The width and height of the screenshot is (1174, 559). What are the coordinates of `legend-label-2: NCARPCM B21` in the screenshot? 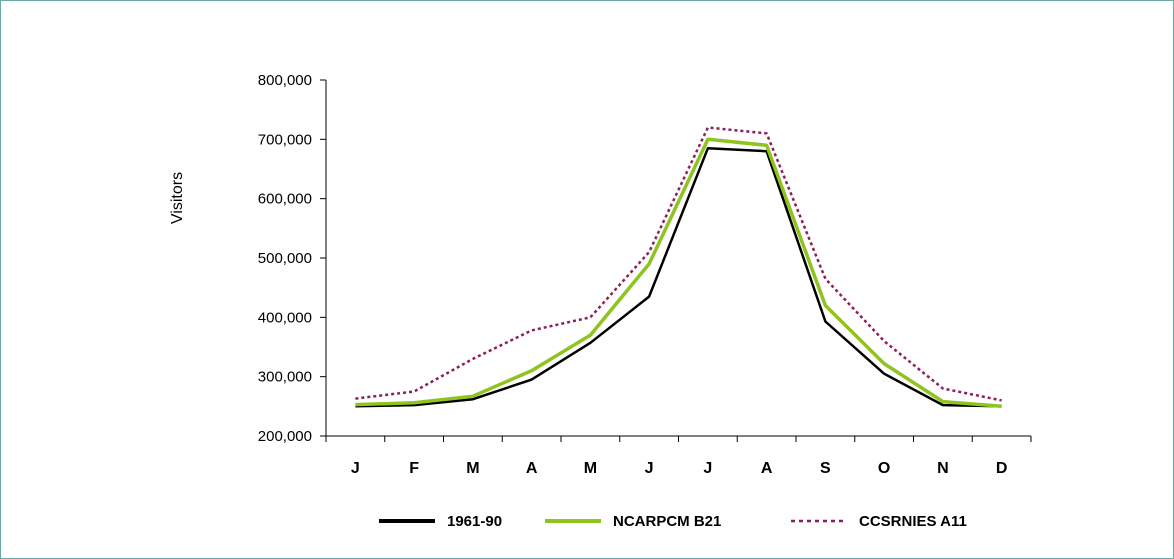 It's located at (667, 521).